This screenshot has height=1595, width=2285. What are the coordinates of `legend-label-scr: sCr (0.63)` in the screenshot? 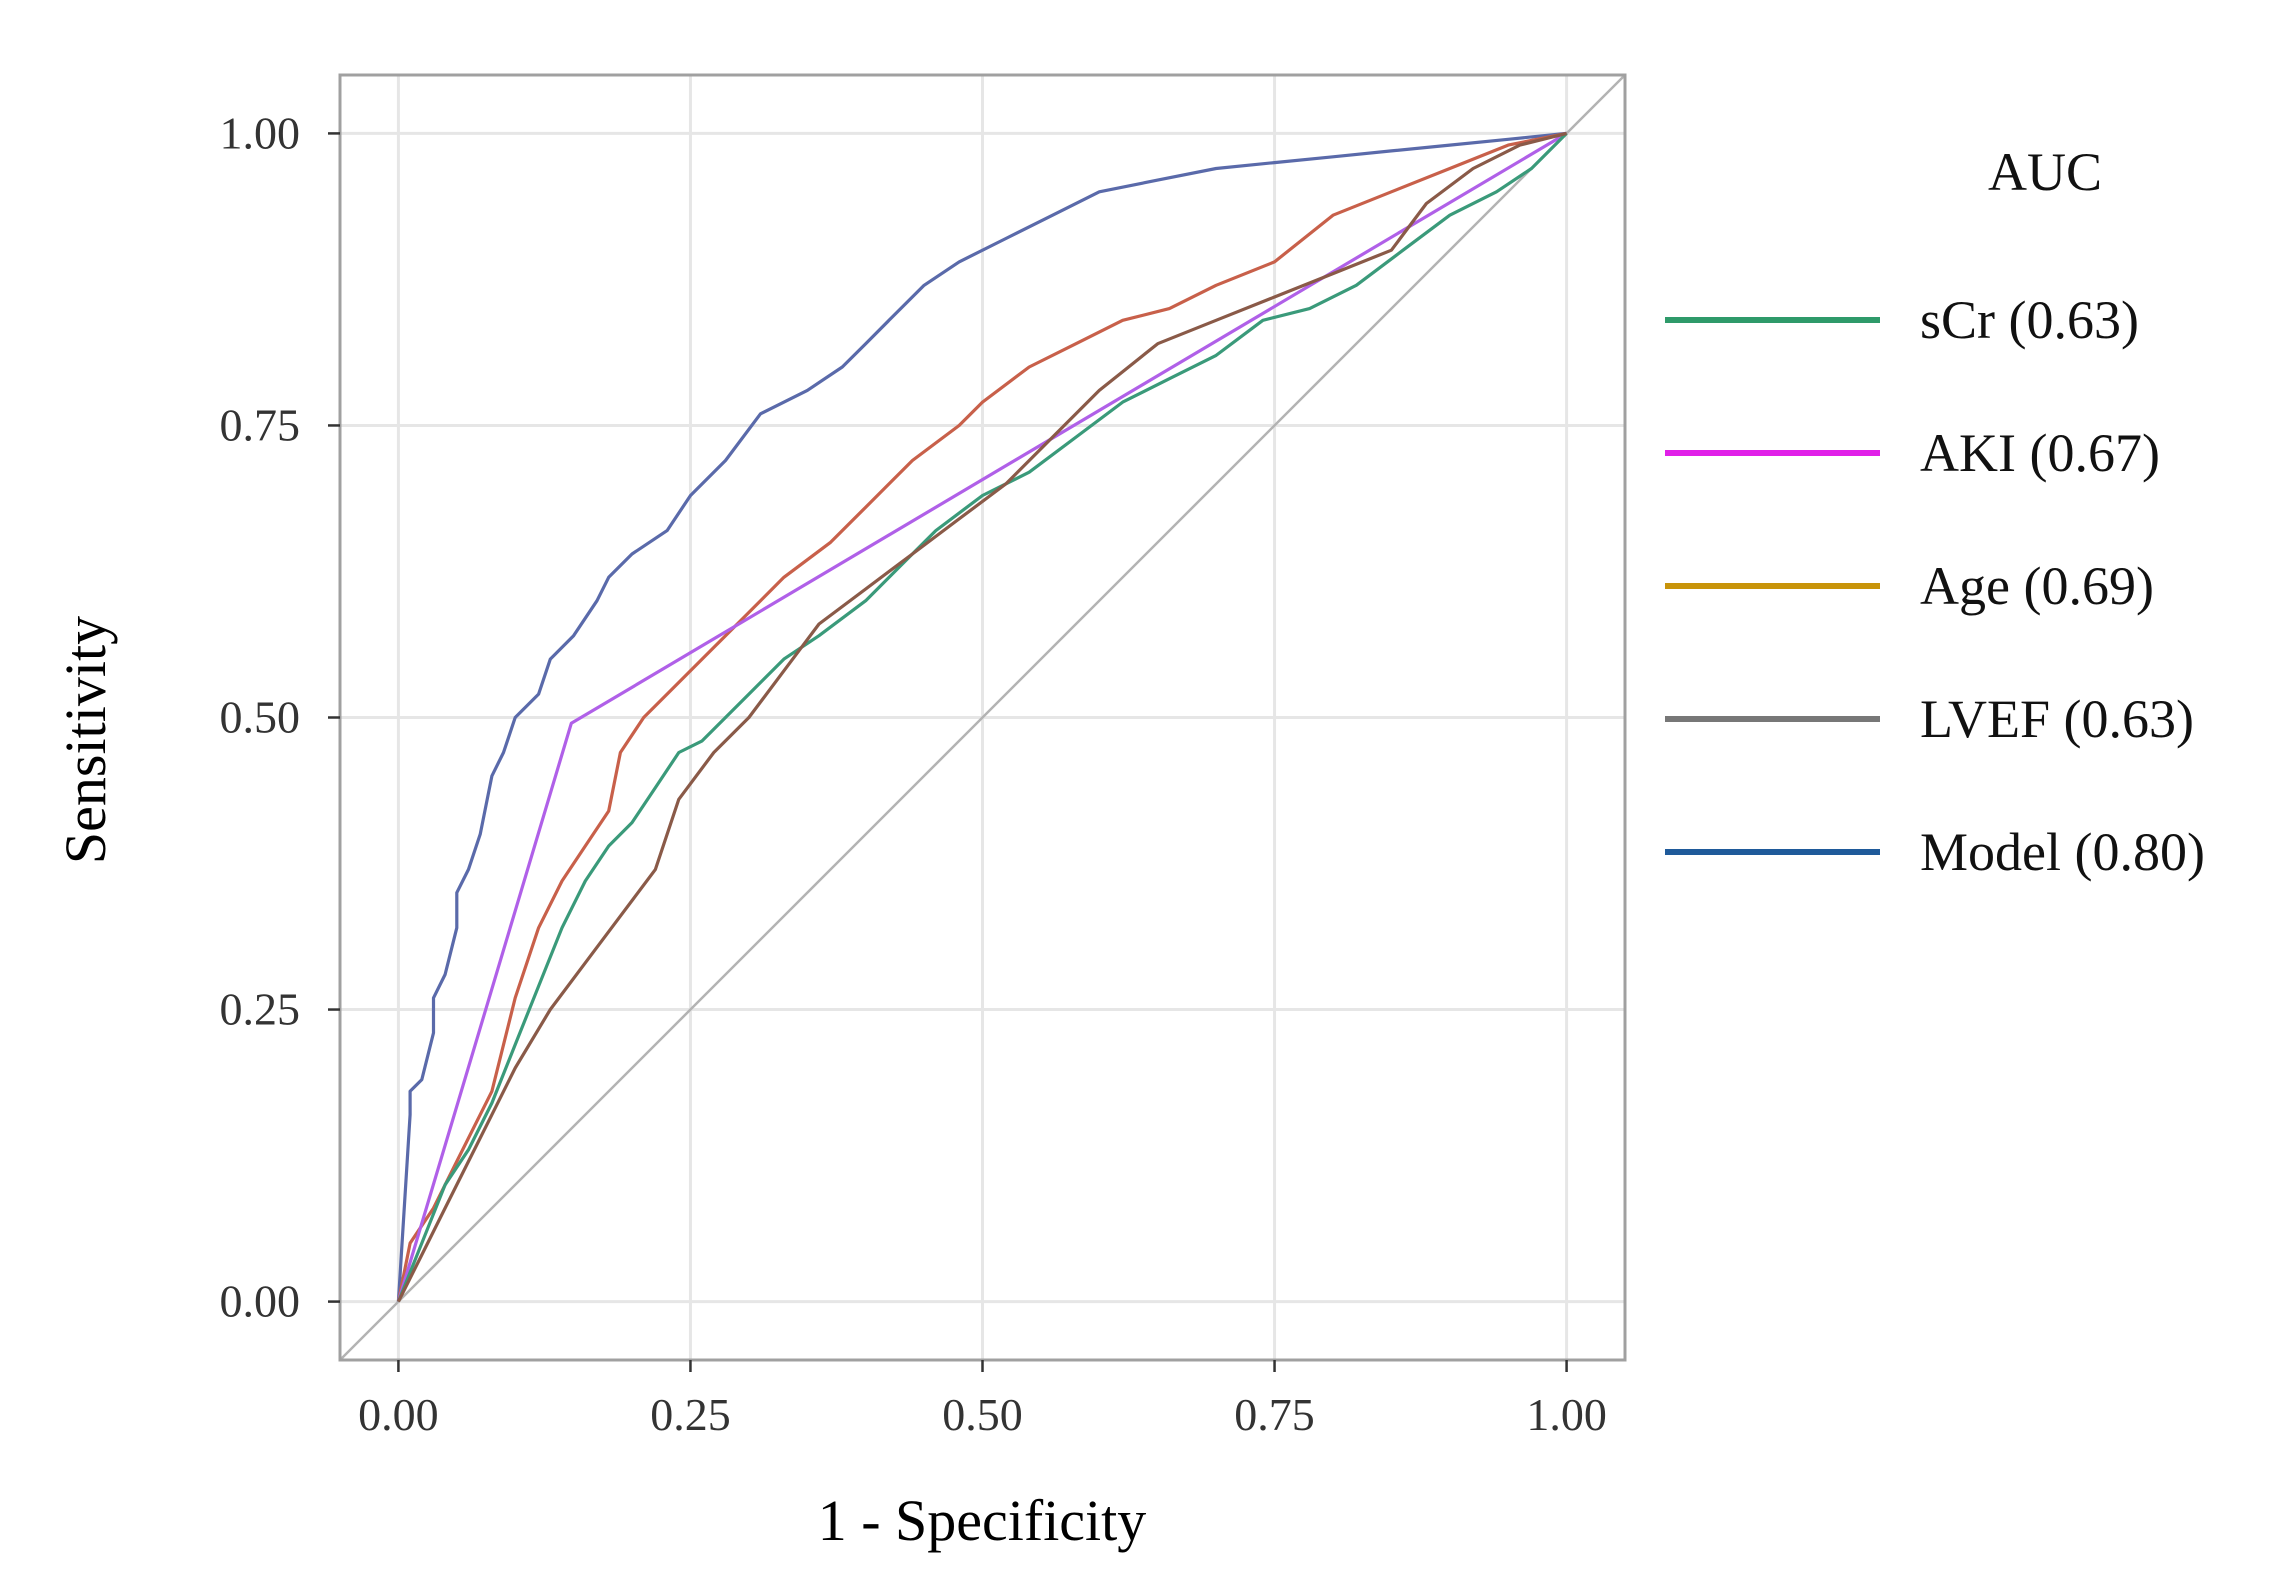 It's located at (2029, 320).